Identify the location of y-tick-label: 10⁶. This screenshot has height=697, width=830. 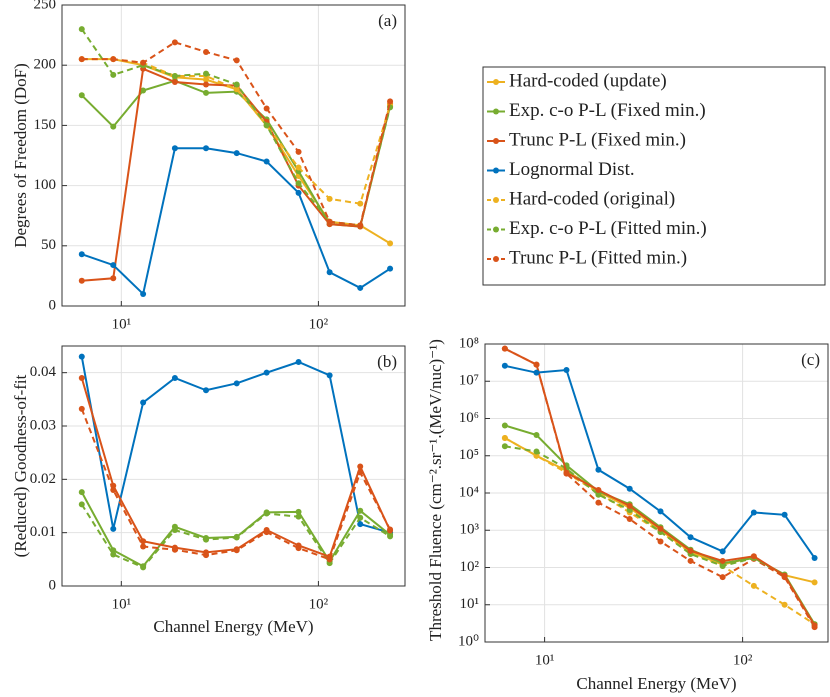
(469, 418).